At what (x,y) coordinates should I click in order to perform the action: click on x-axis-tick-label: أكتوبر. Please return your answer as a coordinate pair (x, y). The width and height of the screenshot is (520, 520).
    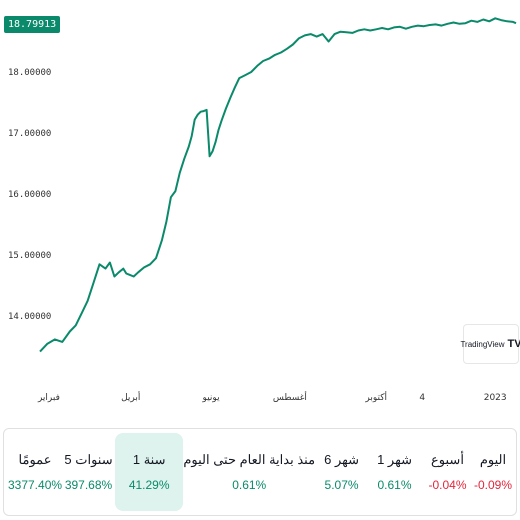
    Looking at the image, I should click on (375, 397).